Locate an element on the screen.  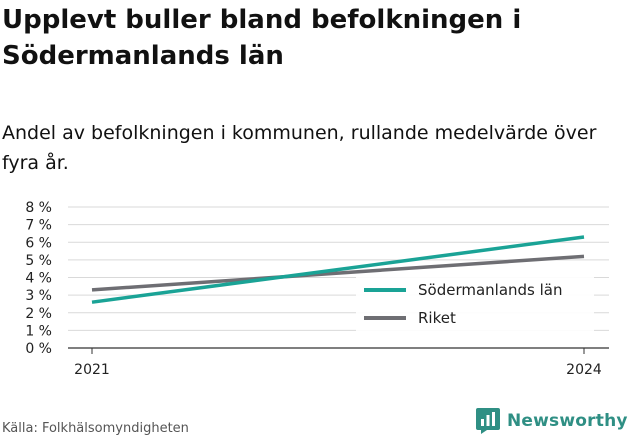
y-tick-label: 4 % is located at coordinates (38, 279).